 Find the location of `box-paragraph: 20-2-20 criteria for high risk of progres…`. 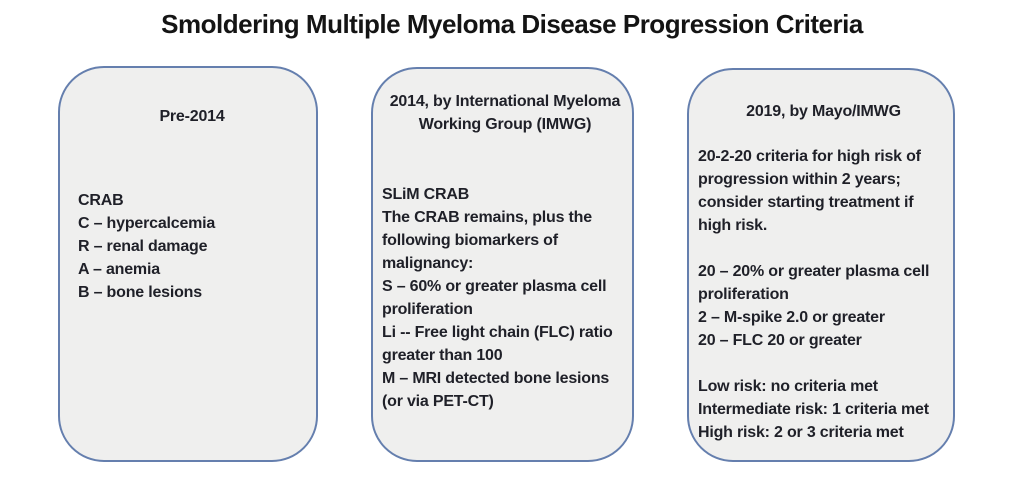

box-paragraph: 20-2-20 criteria for high risk of progres… is located at coordinates (823, 191).